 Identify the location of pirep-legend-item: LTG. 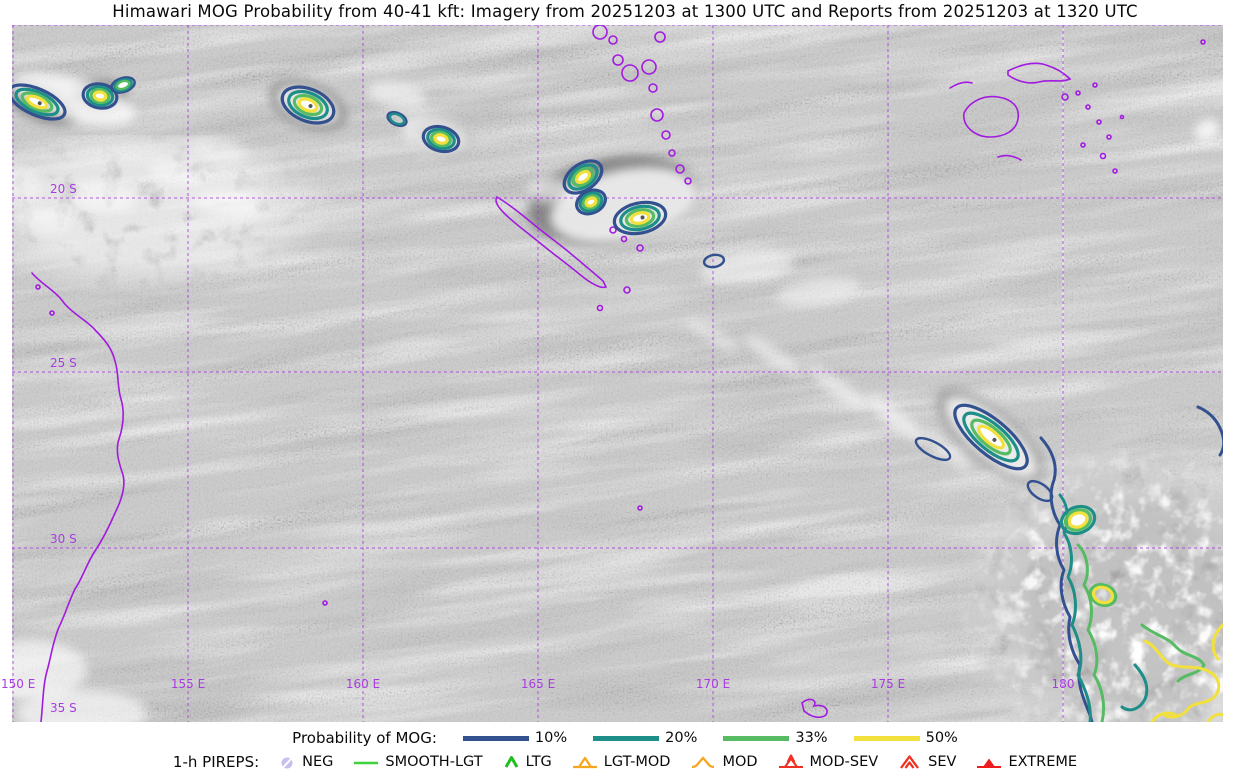
(527, 762).